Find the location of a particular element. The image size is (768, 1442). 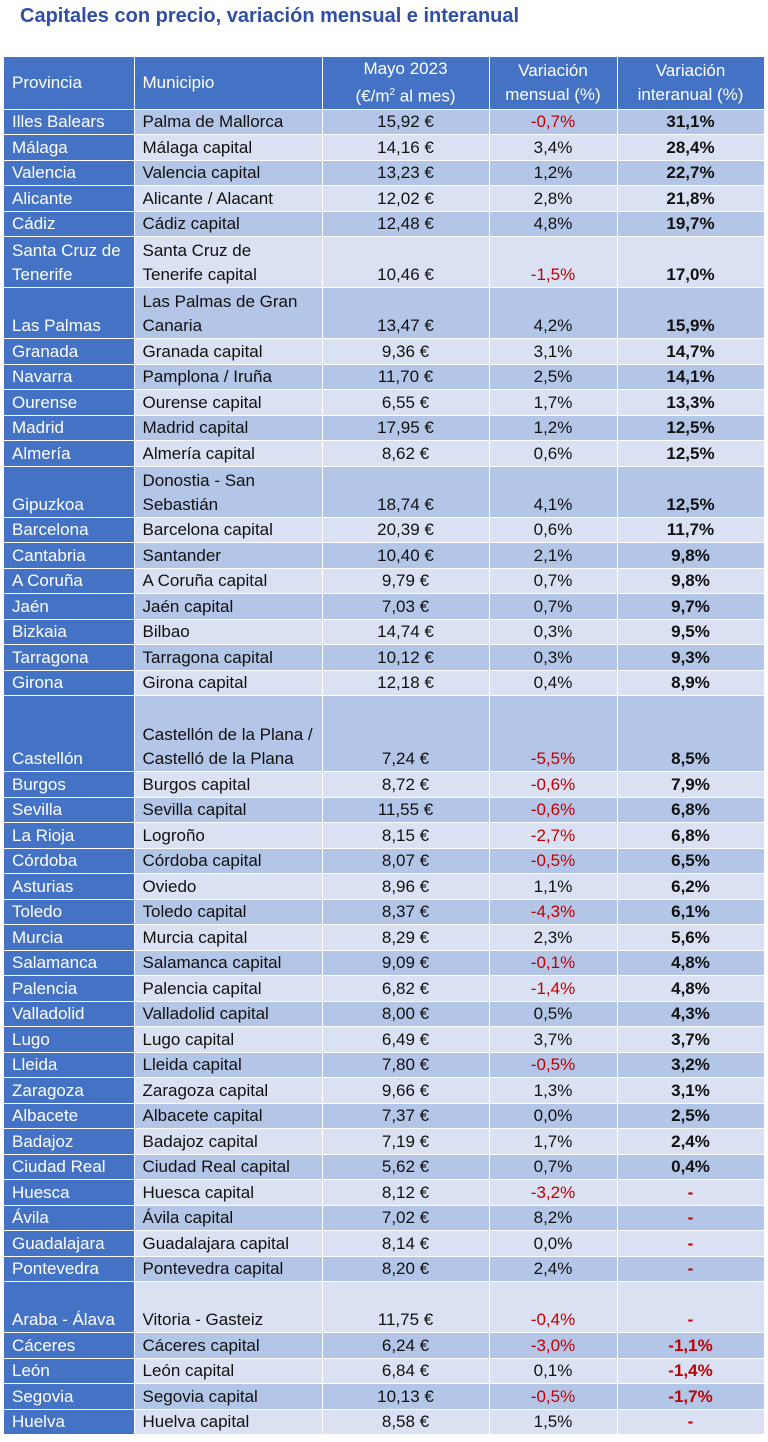

cell-precio: 6,55 € is located at coordinates (406, 402).